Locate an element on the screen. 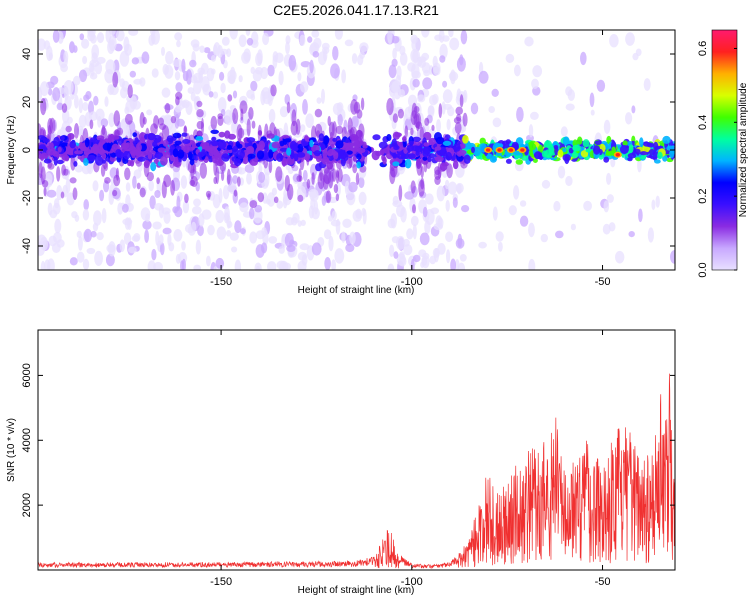 Image resolution: width=750 pixels, height=600 pixels. colorbar-tick-label: 0.6 is located at coordinates (703, 48).